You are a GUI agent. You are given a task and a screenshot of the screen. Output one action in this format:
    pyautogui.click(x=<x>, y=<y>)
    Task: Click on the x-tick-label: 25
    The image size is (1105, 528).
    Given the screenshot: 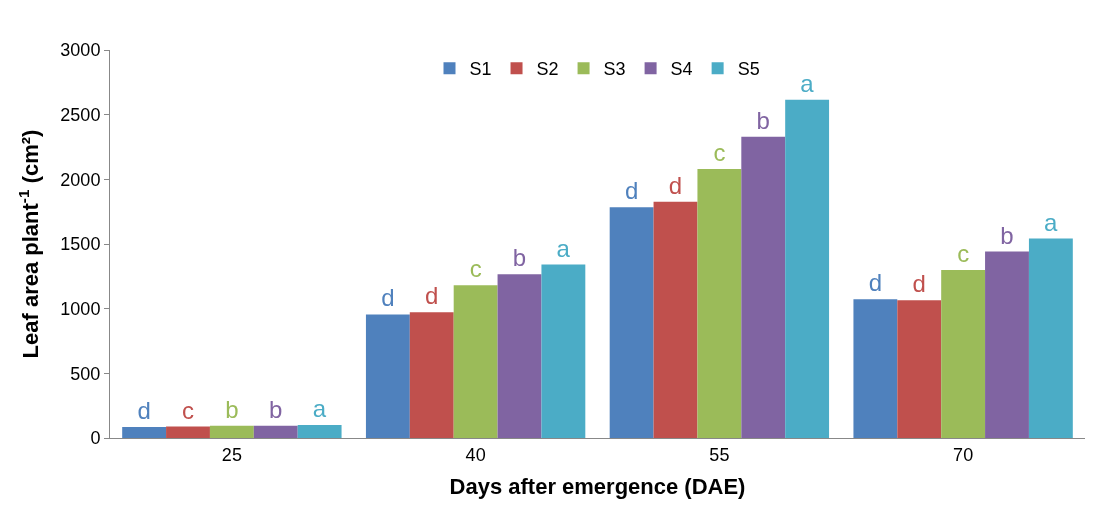 What is the action you would take?
    pyautogui.click(x=231, y=454)
    